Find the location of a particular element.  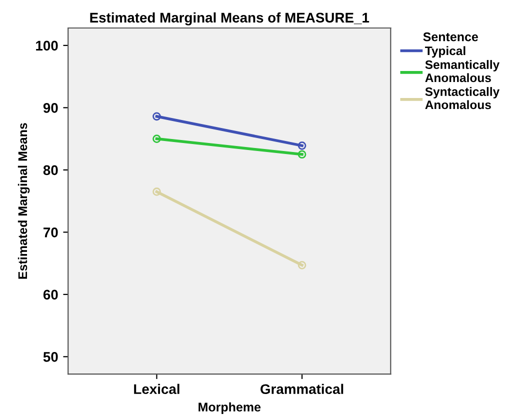

y-axis-title: Estimated Marginal Means is located at coordinates (24, 201).